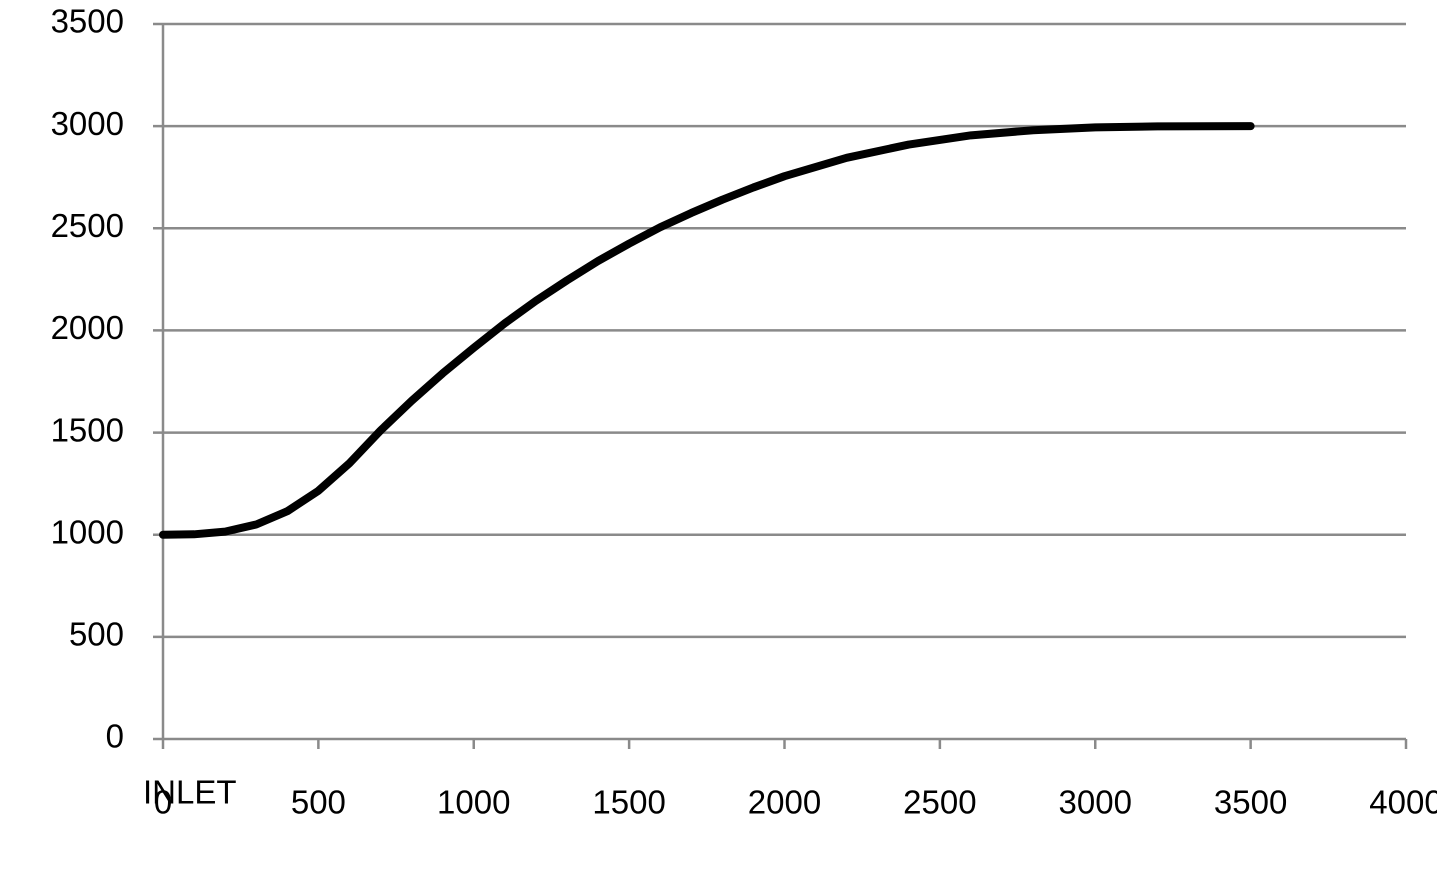 This screenshot has height=869, width=1437. I want to click on x-tick-label: 500, so click(318, 802).